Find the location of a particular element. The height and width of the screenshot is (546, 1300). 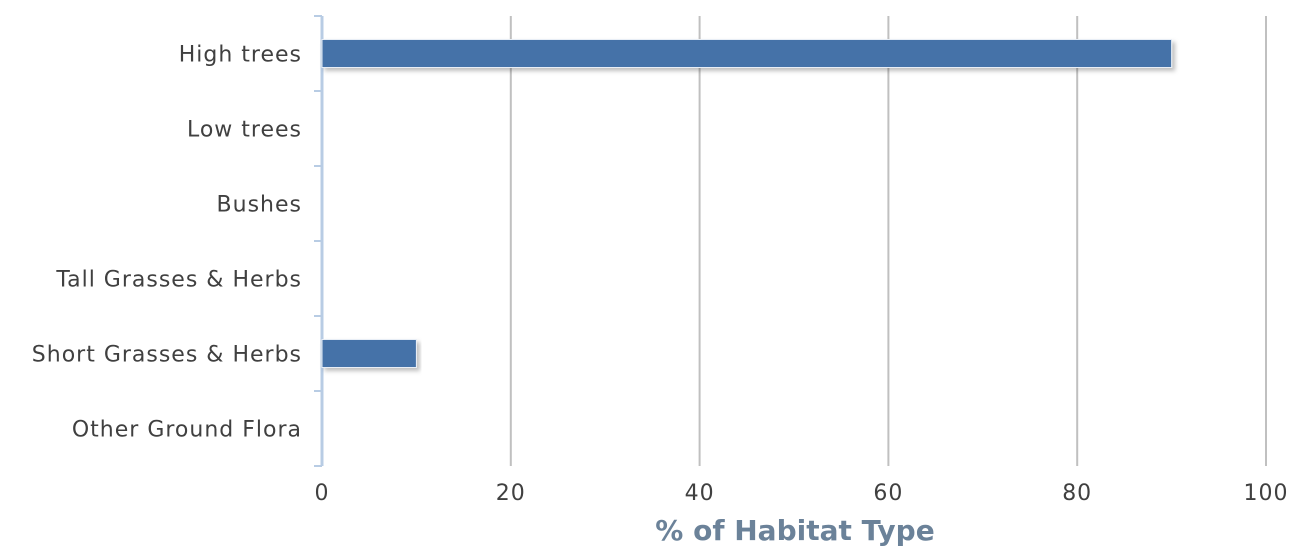

bar-short-grasses-herbs is located at coordinates (369, 353).